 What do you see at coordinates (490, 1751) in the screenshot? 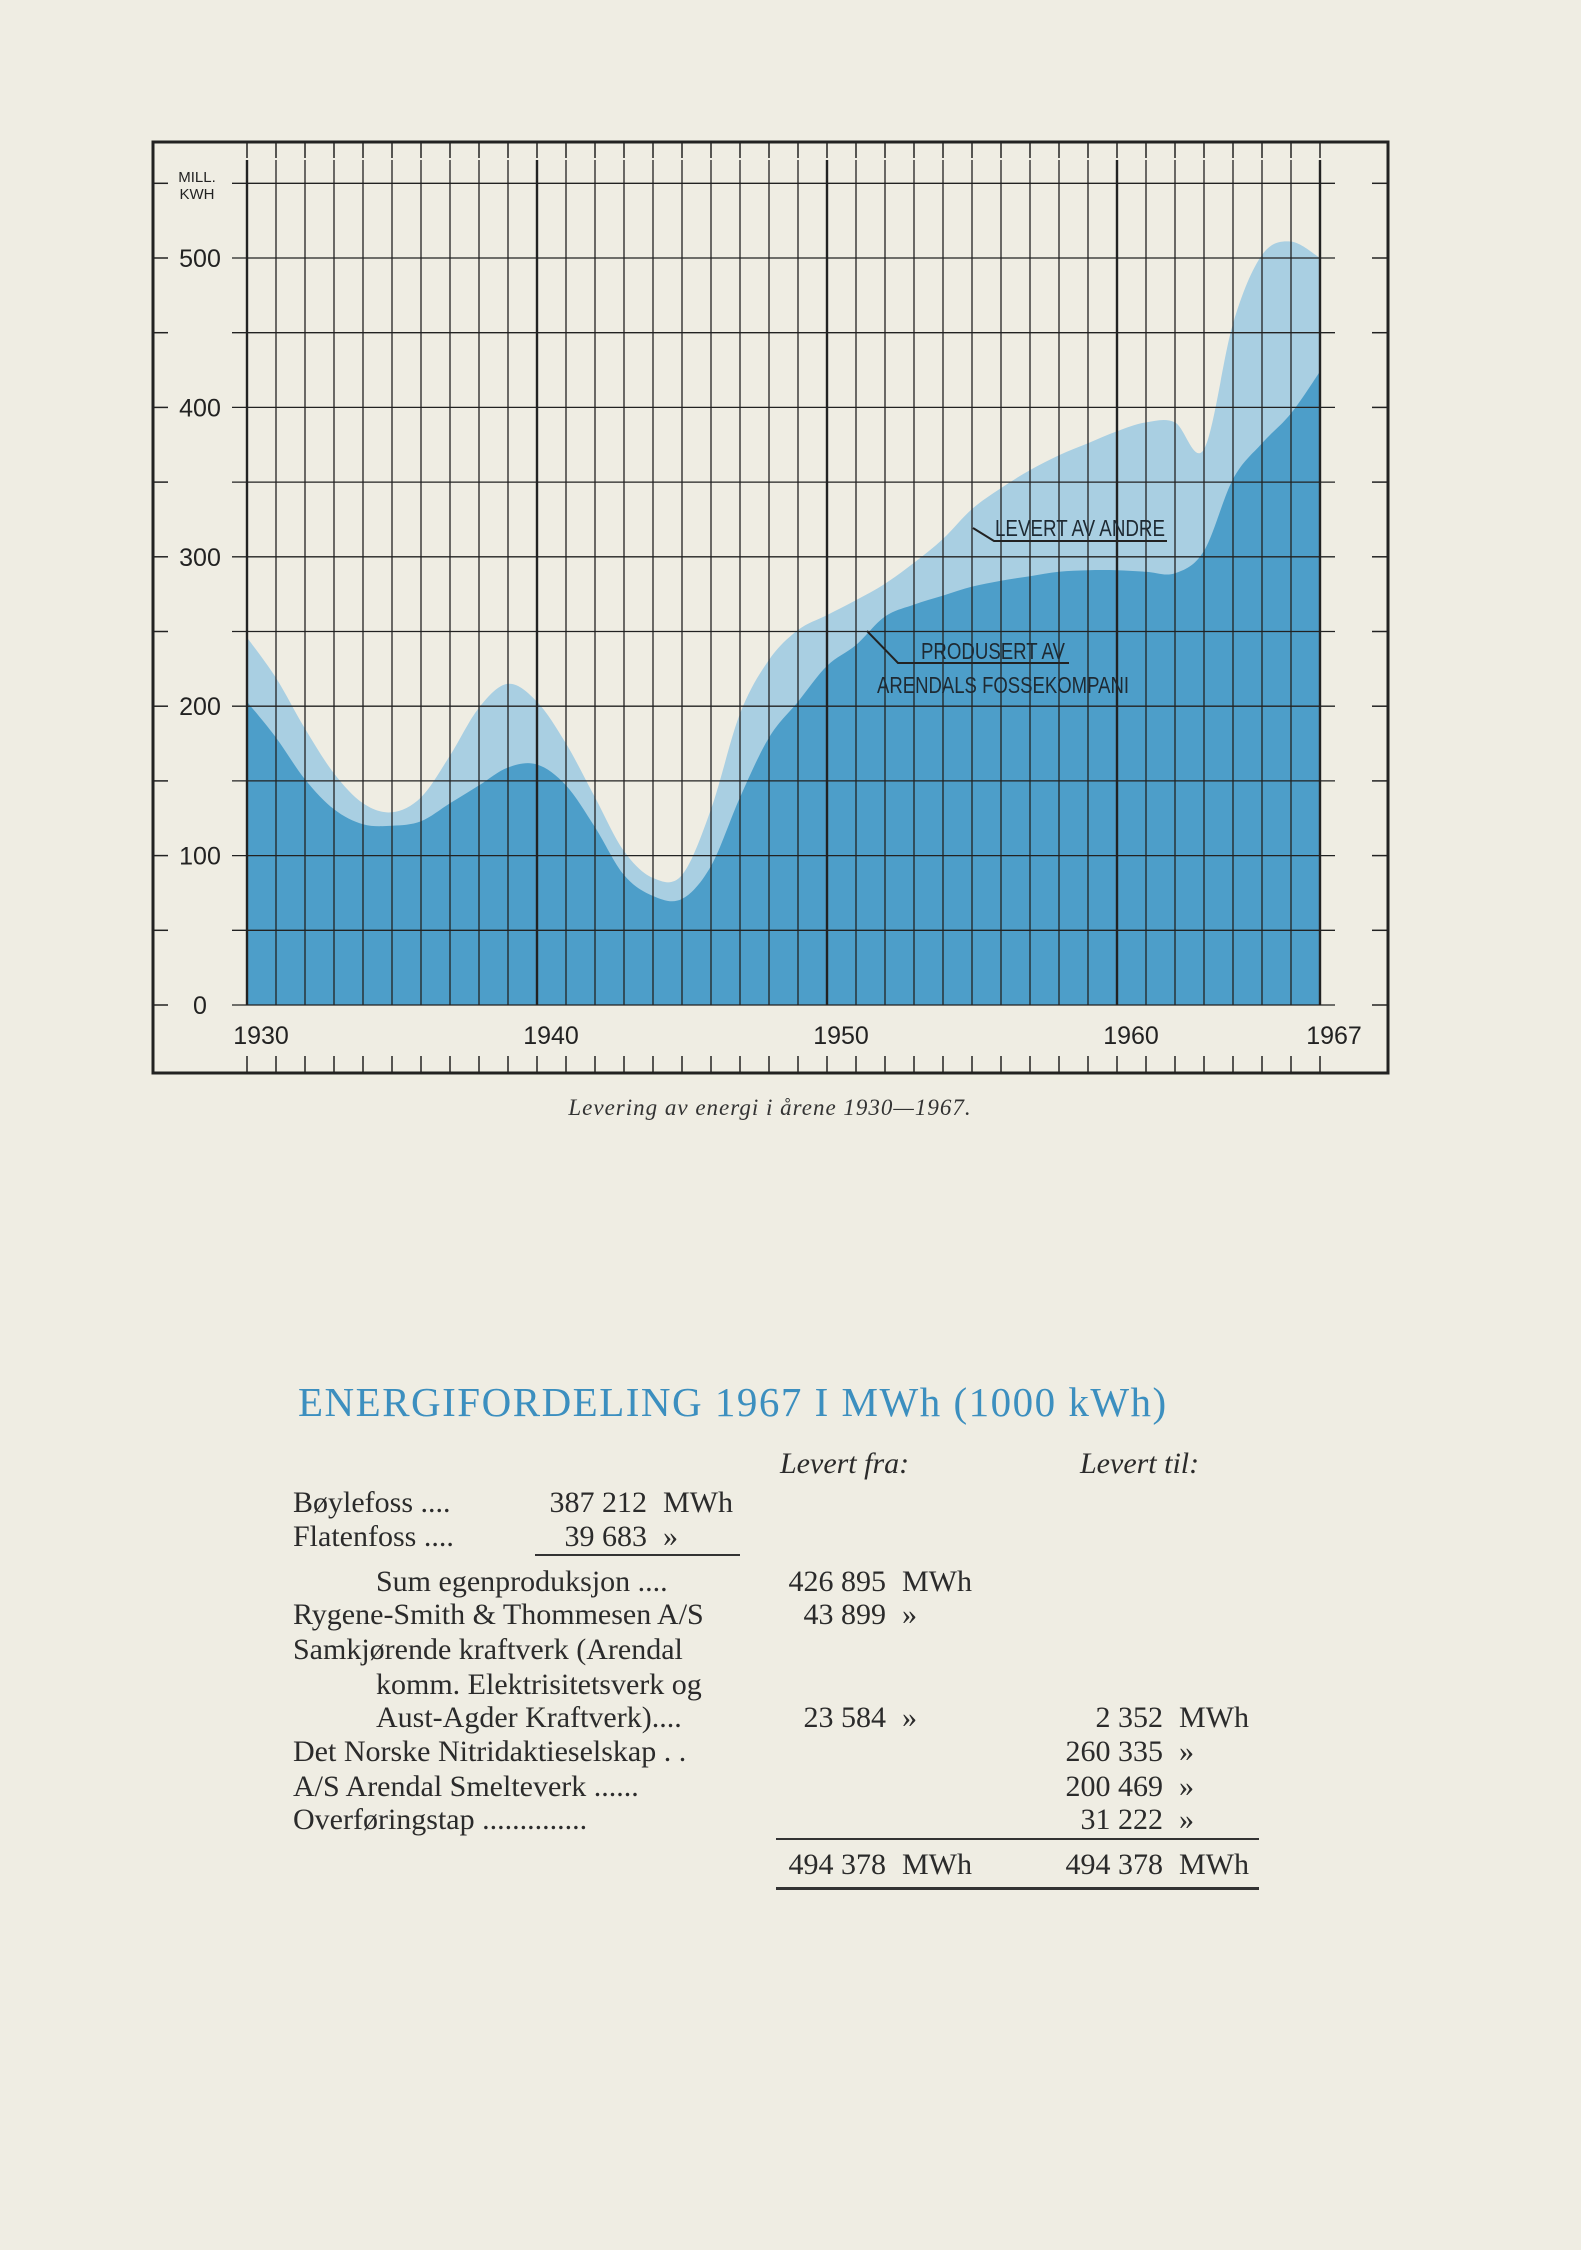
I see `row-label: Det Norske Nitridaktieselskap . .` at bounding box center [490, 1751].